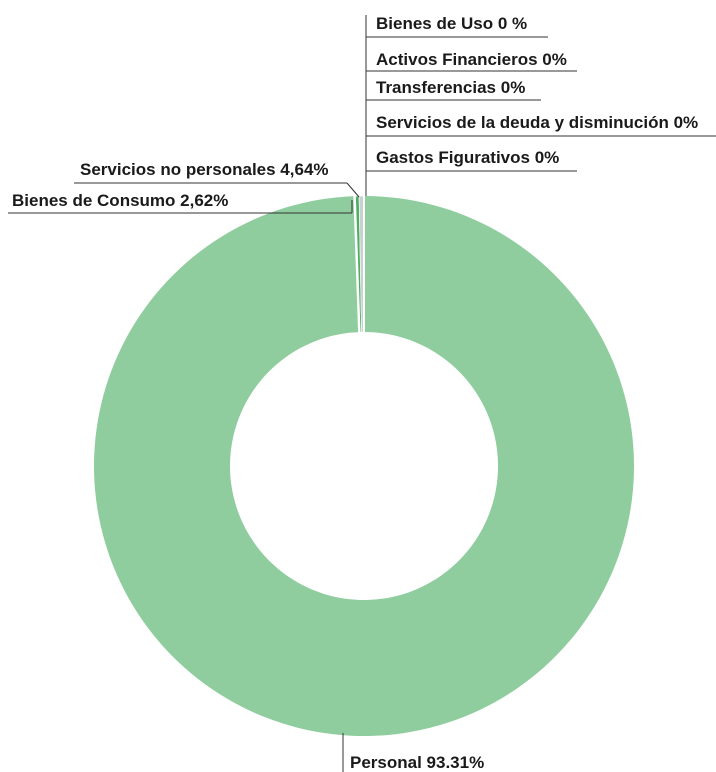 The width and height of the screenshot is (716, 772). Describe the element at coordinates (357, 264) in the screenshot. I see `slice-separator` at that location.